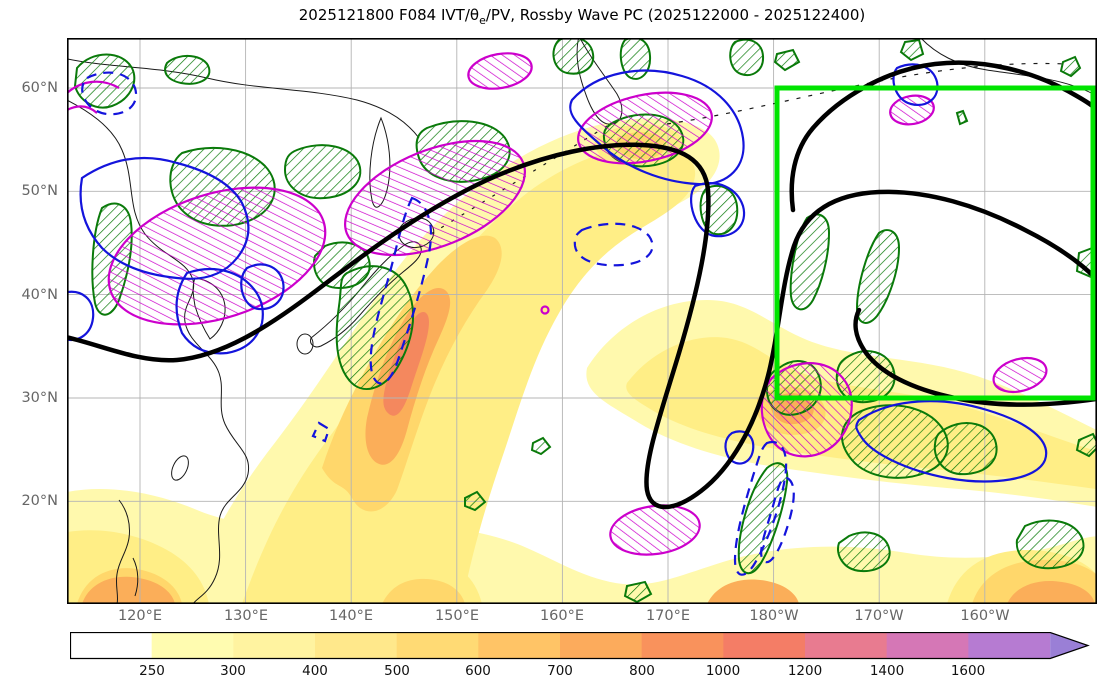 This screenshot has width=1105, height=694. I want to click on lon-tick-label: 150°E, so click(457, 616).